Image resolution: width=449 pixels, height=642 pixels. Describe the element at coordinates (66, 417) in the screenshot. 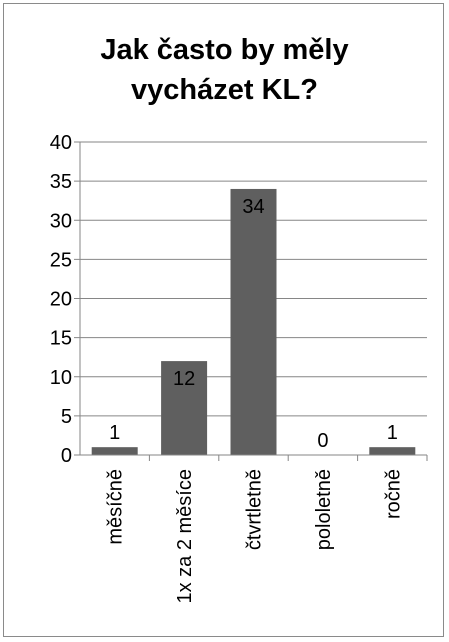

I see `y-tick-label: 5` at that location.